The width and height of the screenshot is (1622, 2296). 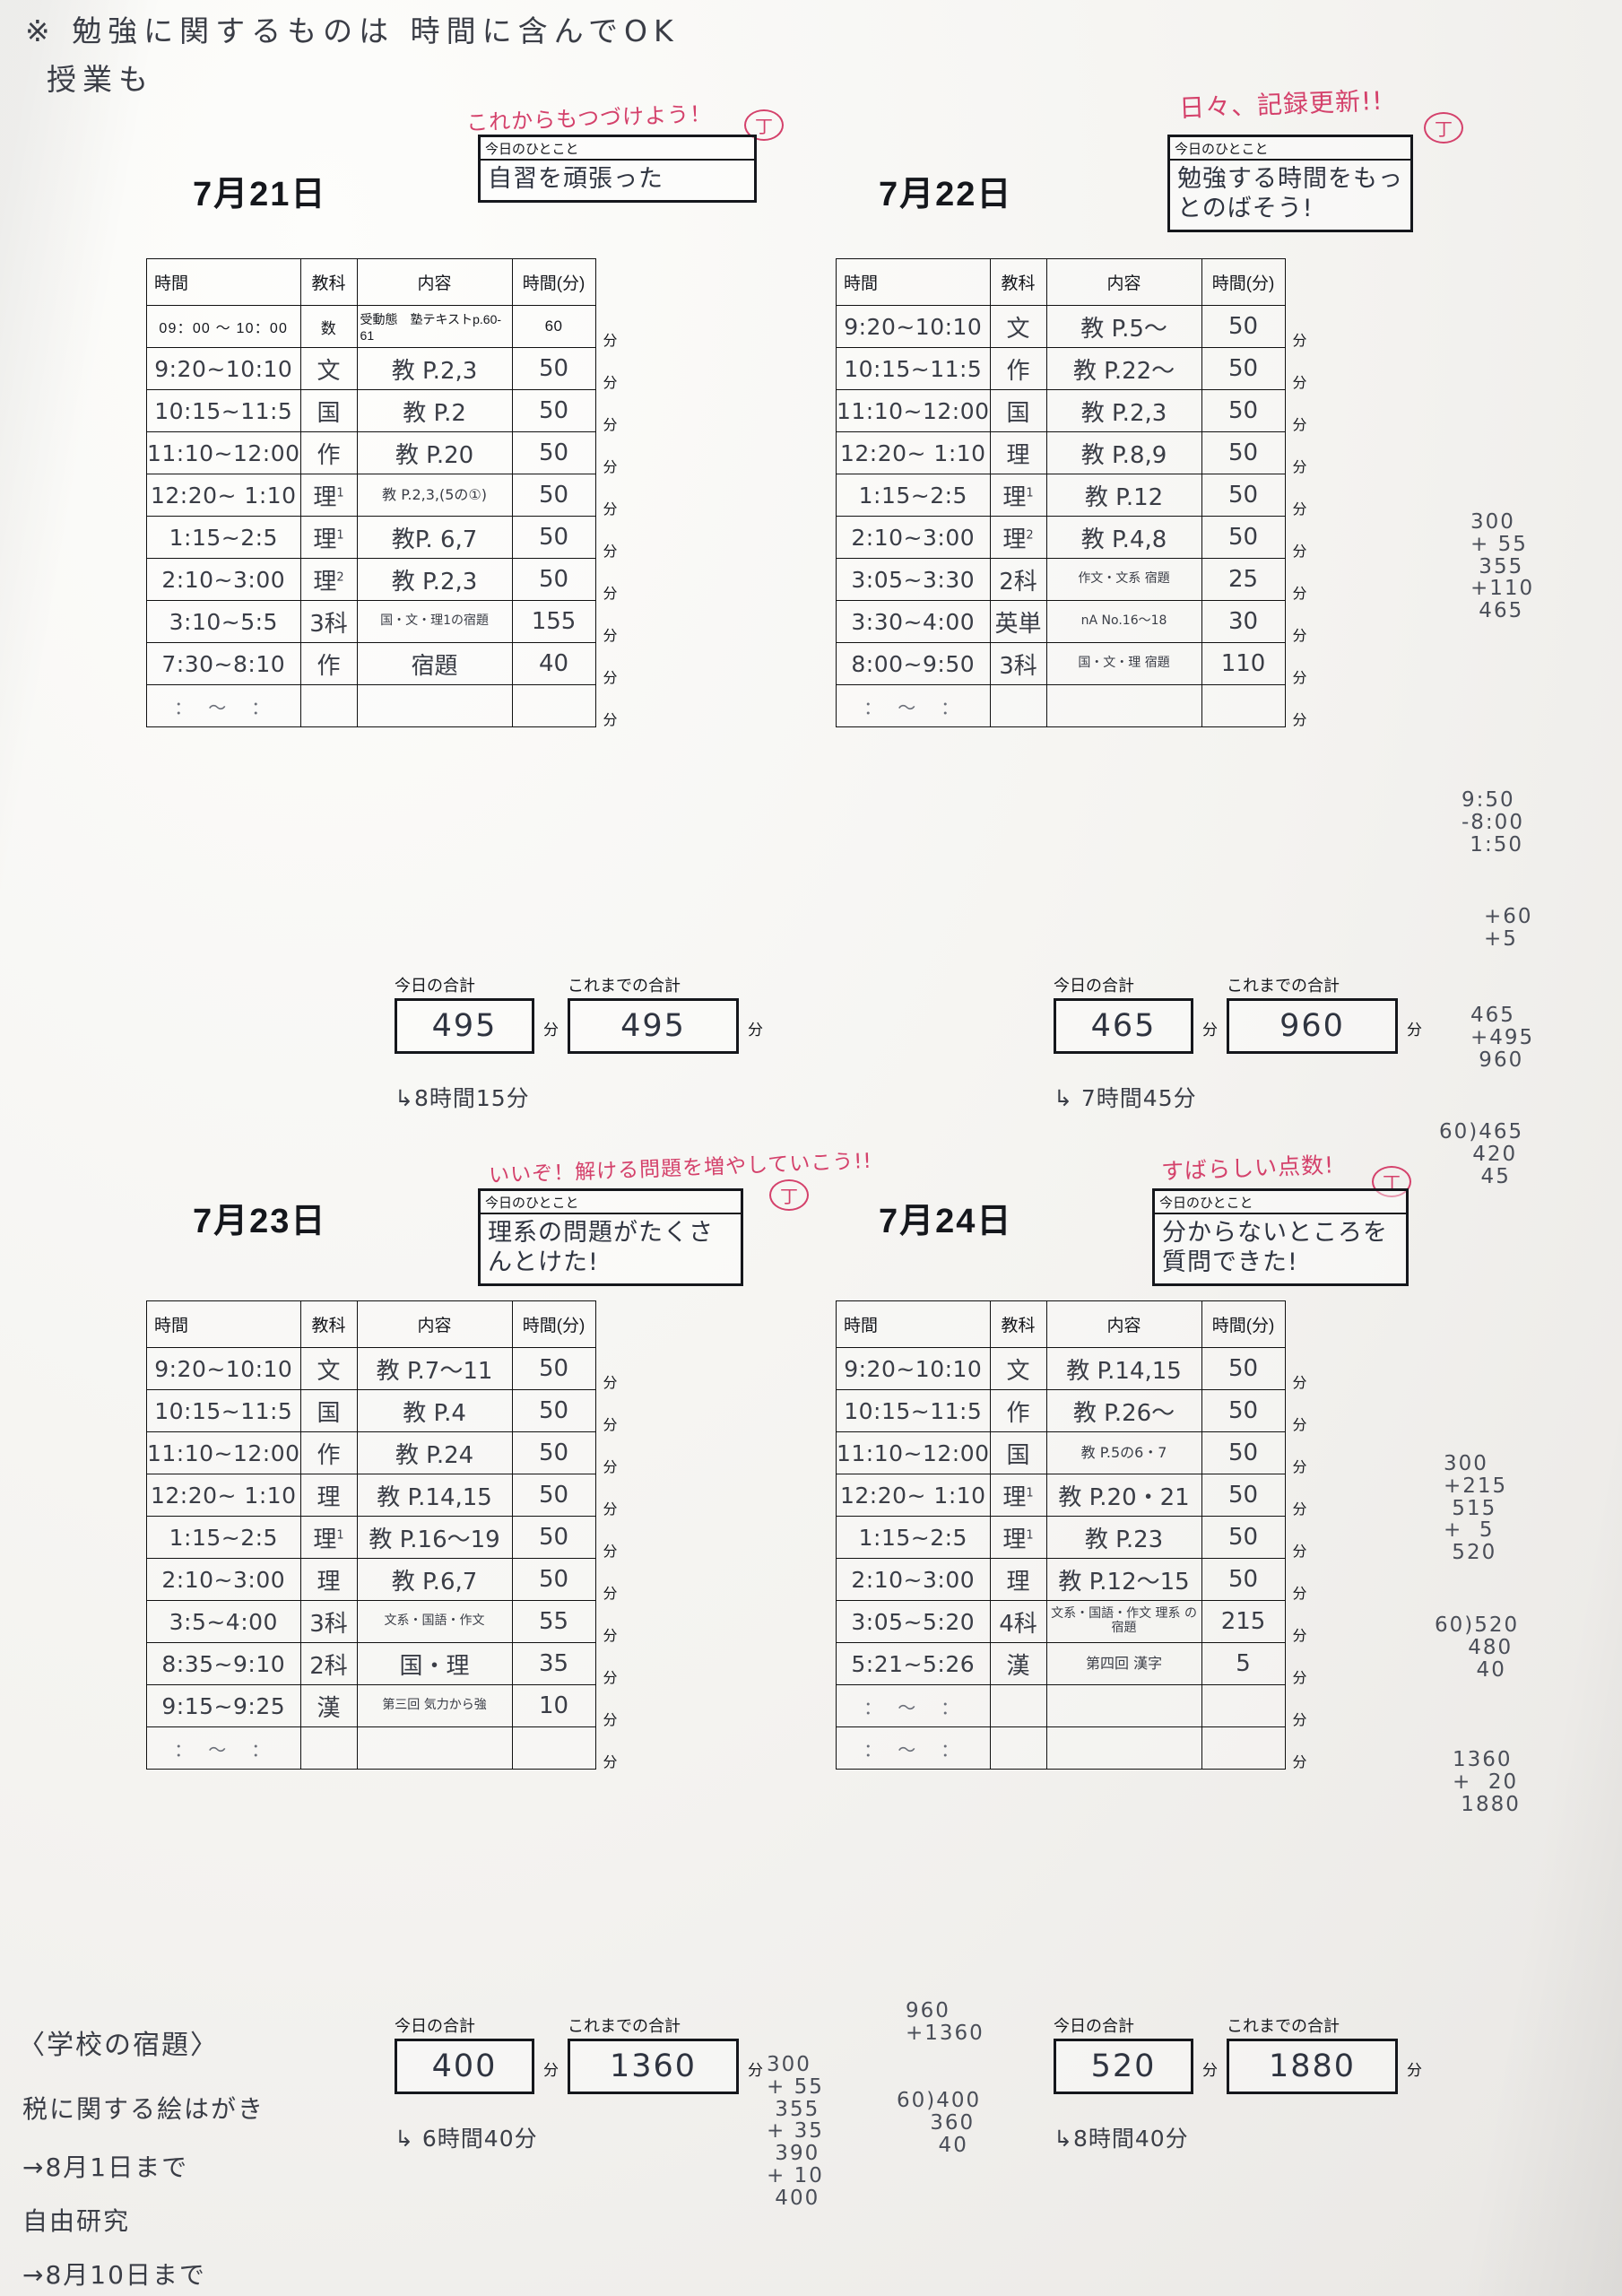 I want to click on row-time: 3:05~5:20, so click(x=913, y=1621).